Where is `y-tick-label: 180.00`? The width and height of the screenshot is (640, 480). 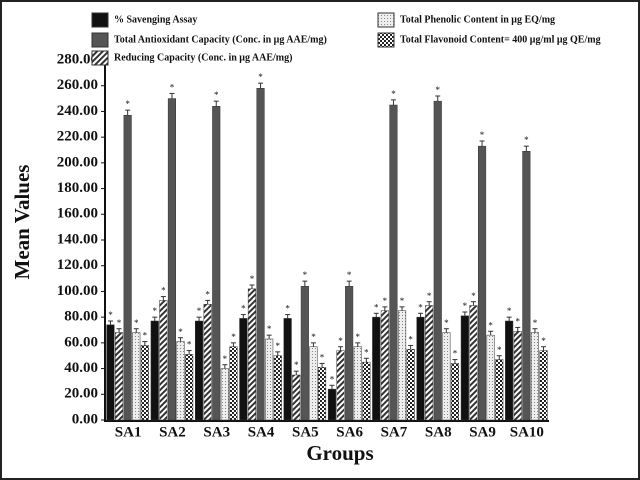 y-tick-label: 180.00 is located at coordinates (77, 188).